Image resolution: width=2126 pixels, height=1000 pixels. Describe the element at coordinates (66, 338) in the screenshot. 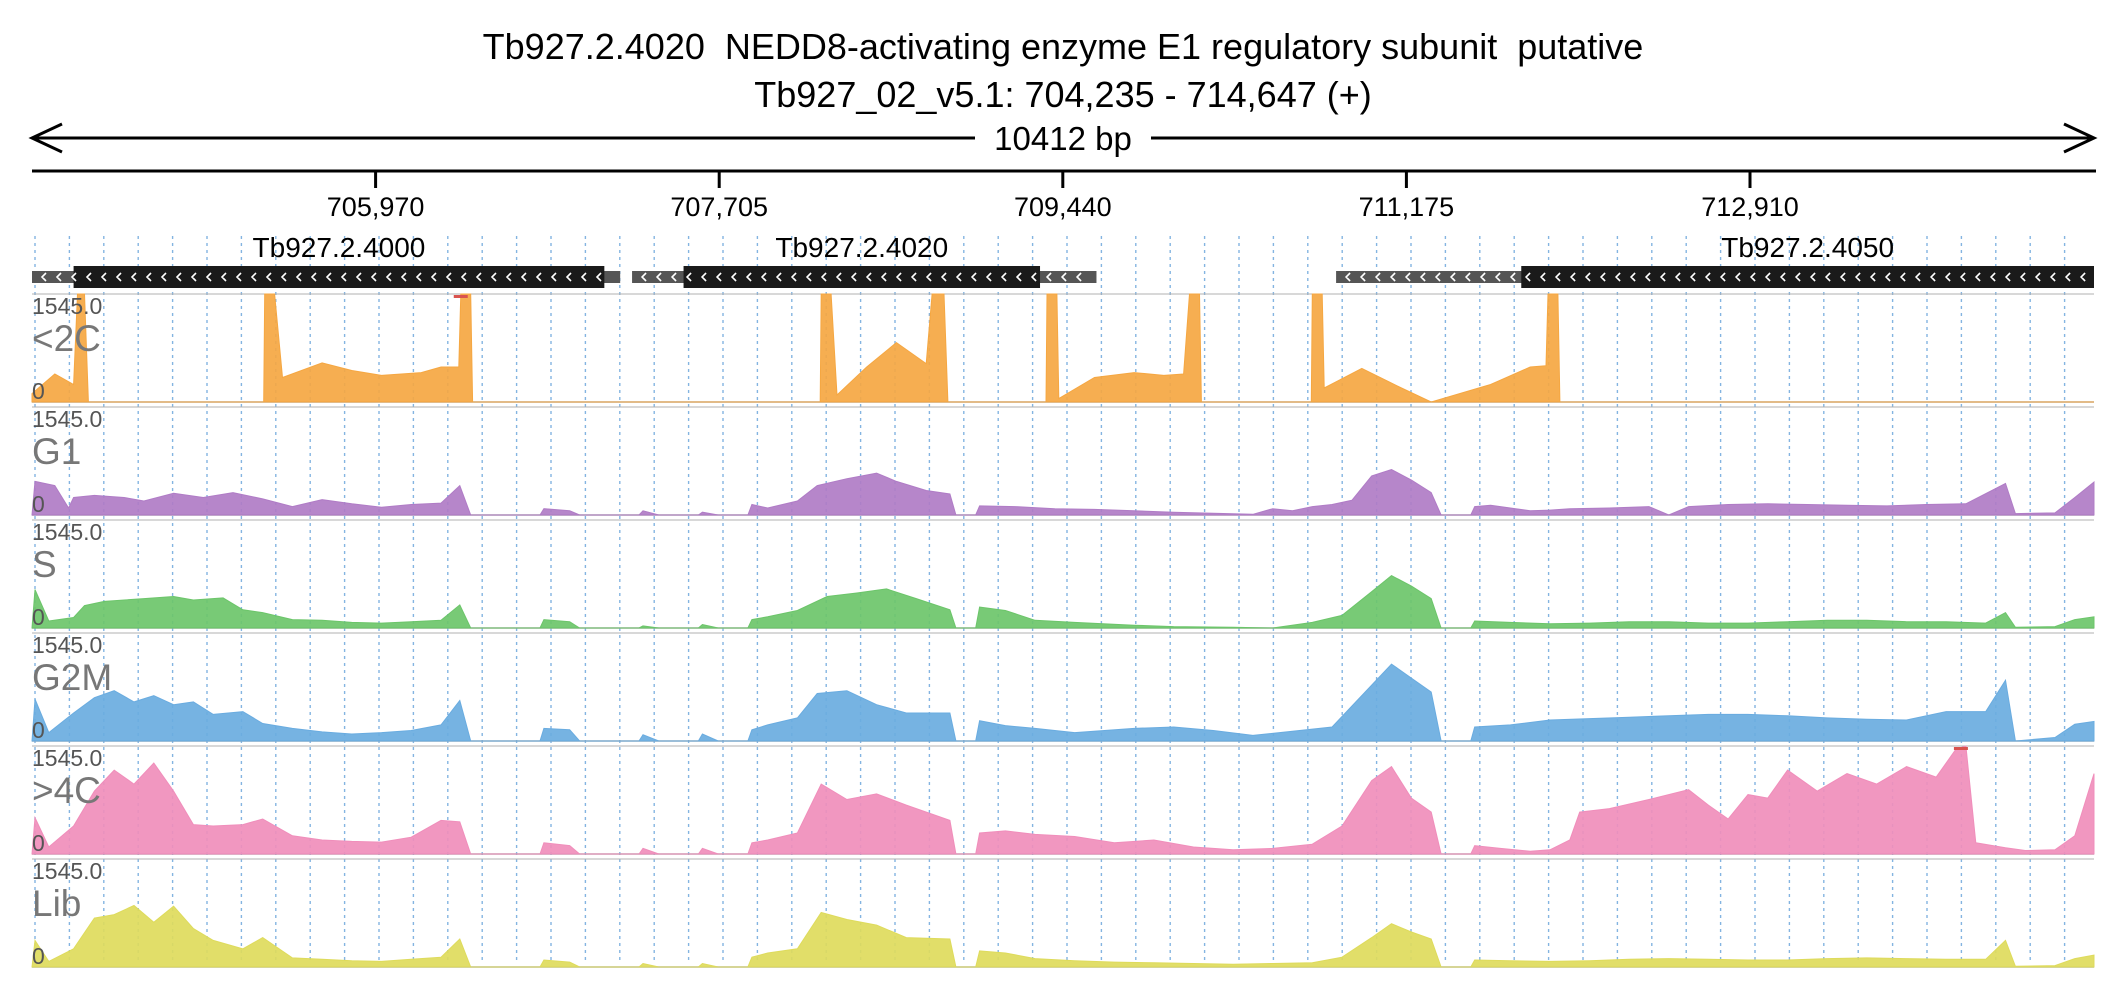

I see `track-name-label: <2C` at that location.